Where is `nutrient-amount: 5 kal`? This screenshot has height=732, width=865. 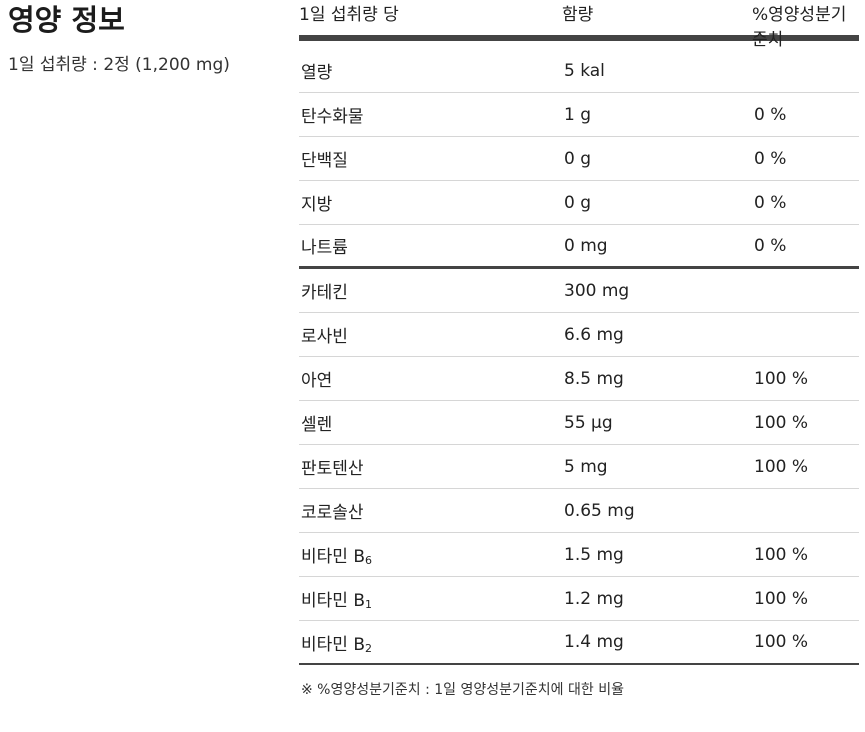
nutrient-amount: 5 kal is located at coordinates (584, 70).